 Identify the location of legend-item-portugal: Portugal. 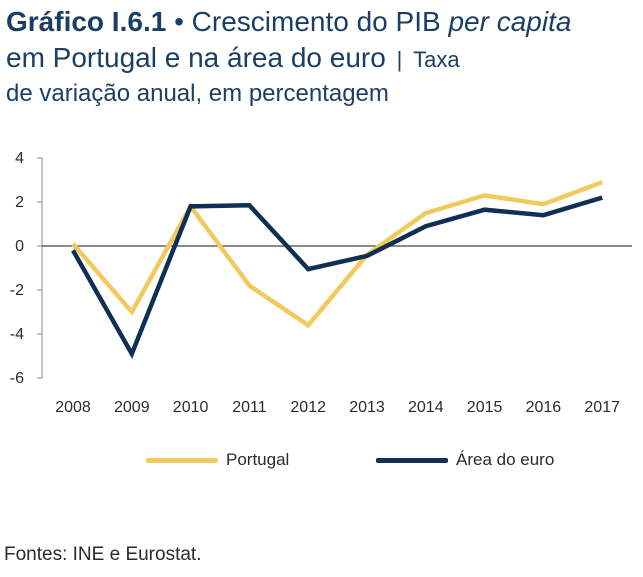
(217, 460).